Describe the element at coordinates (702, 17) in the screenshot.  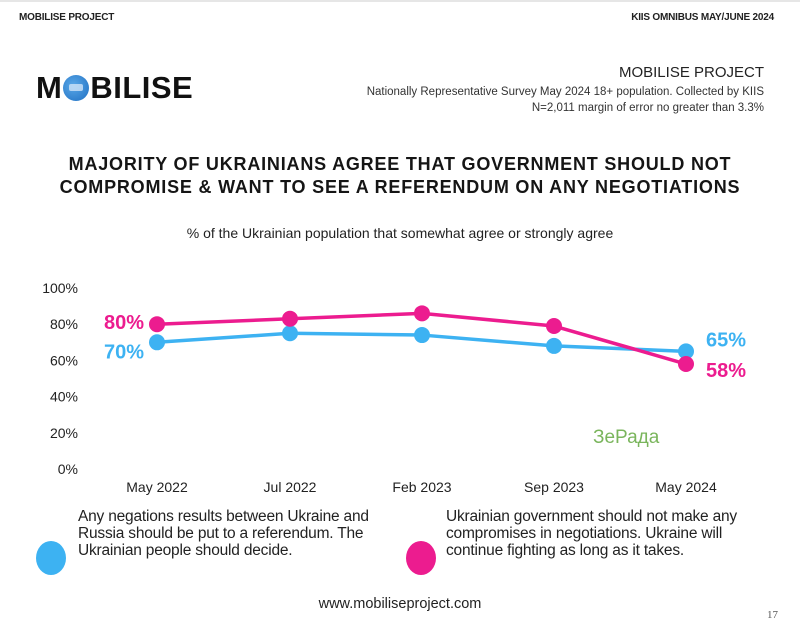
I see `header-right: KIIS OMNIBUS MAY/JUNE 2024` at that location.